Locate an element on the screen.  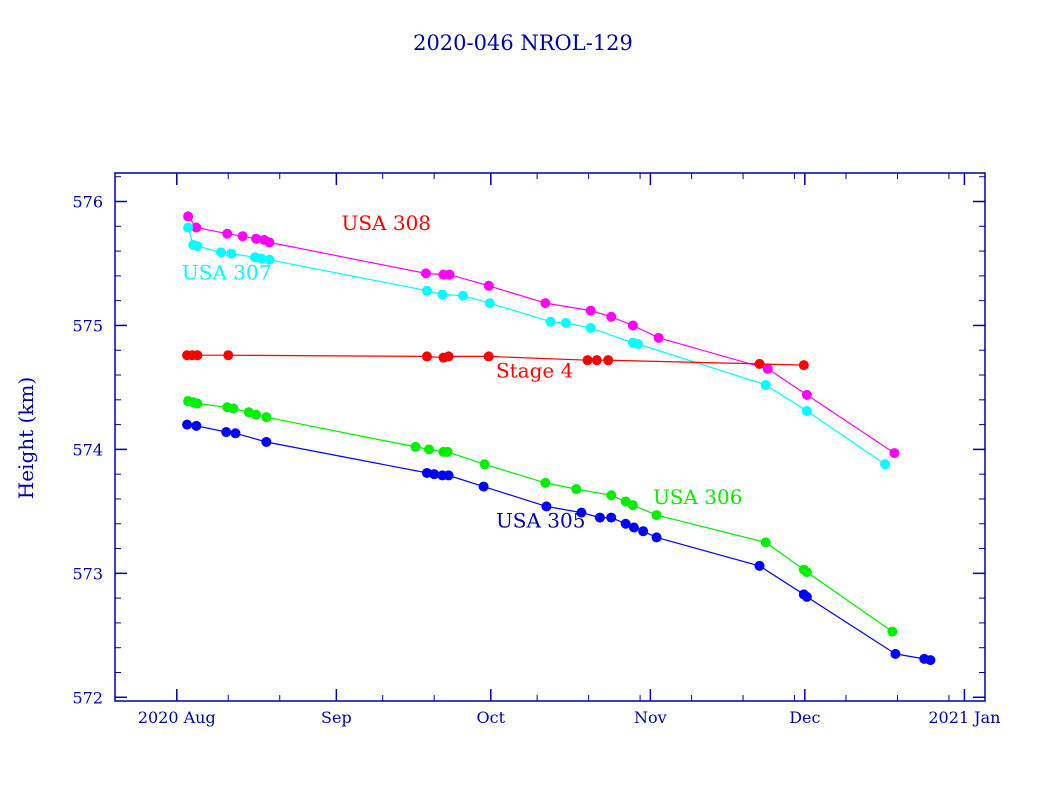
x-tick-label: Dec is located at coordinates (804, 717).